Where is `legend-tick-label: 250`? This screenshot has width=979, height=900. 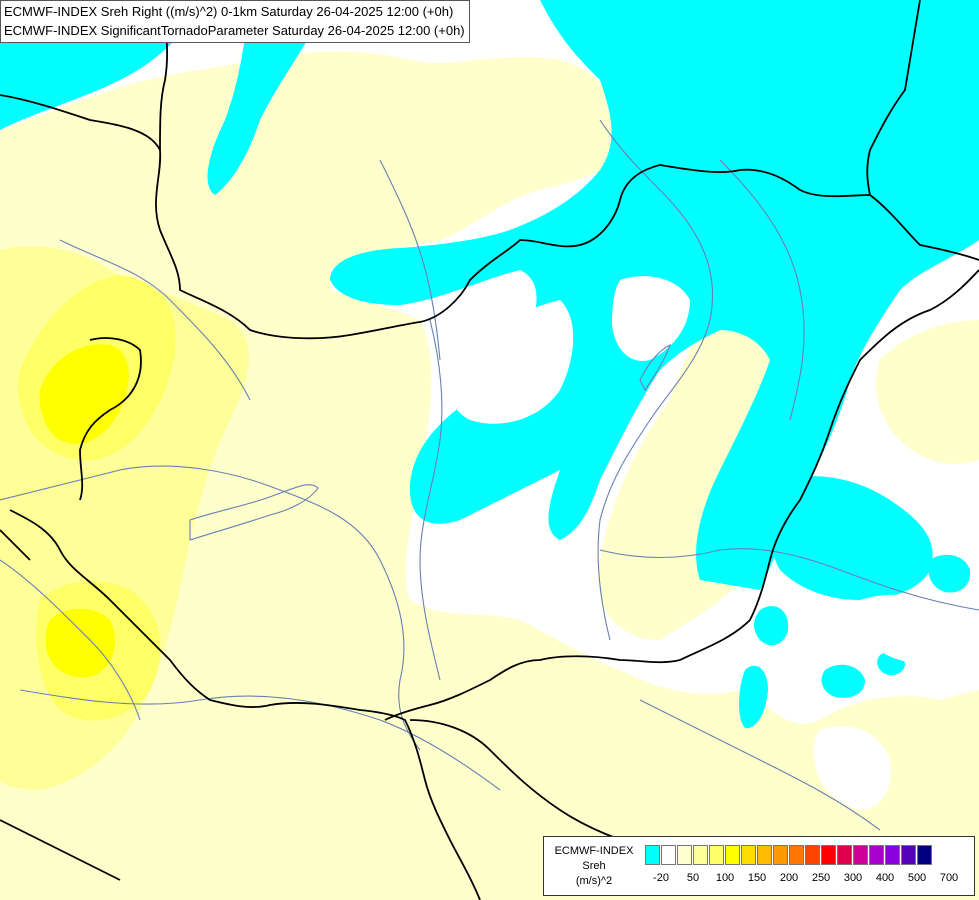
legend-tick-label: 250 is located at coordinates (821, 878).